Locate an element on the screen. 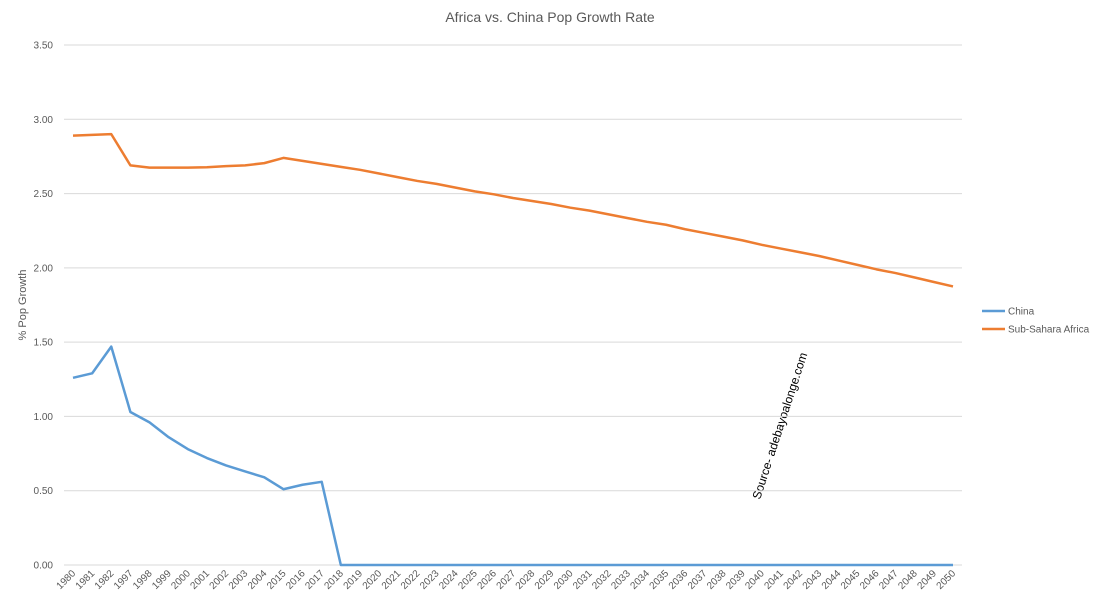  x-tick-label: 2030 is located at coordinates (564, 580).